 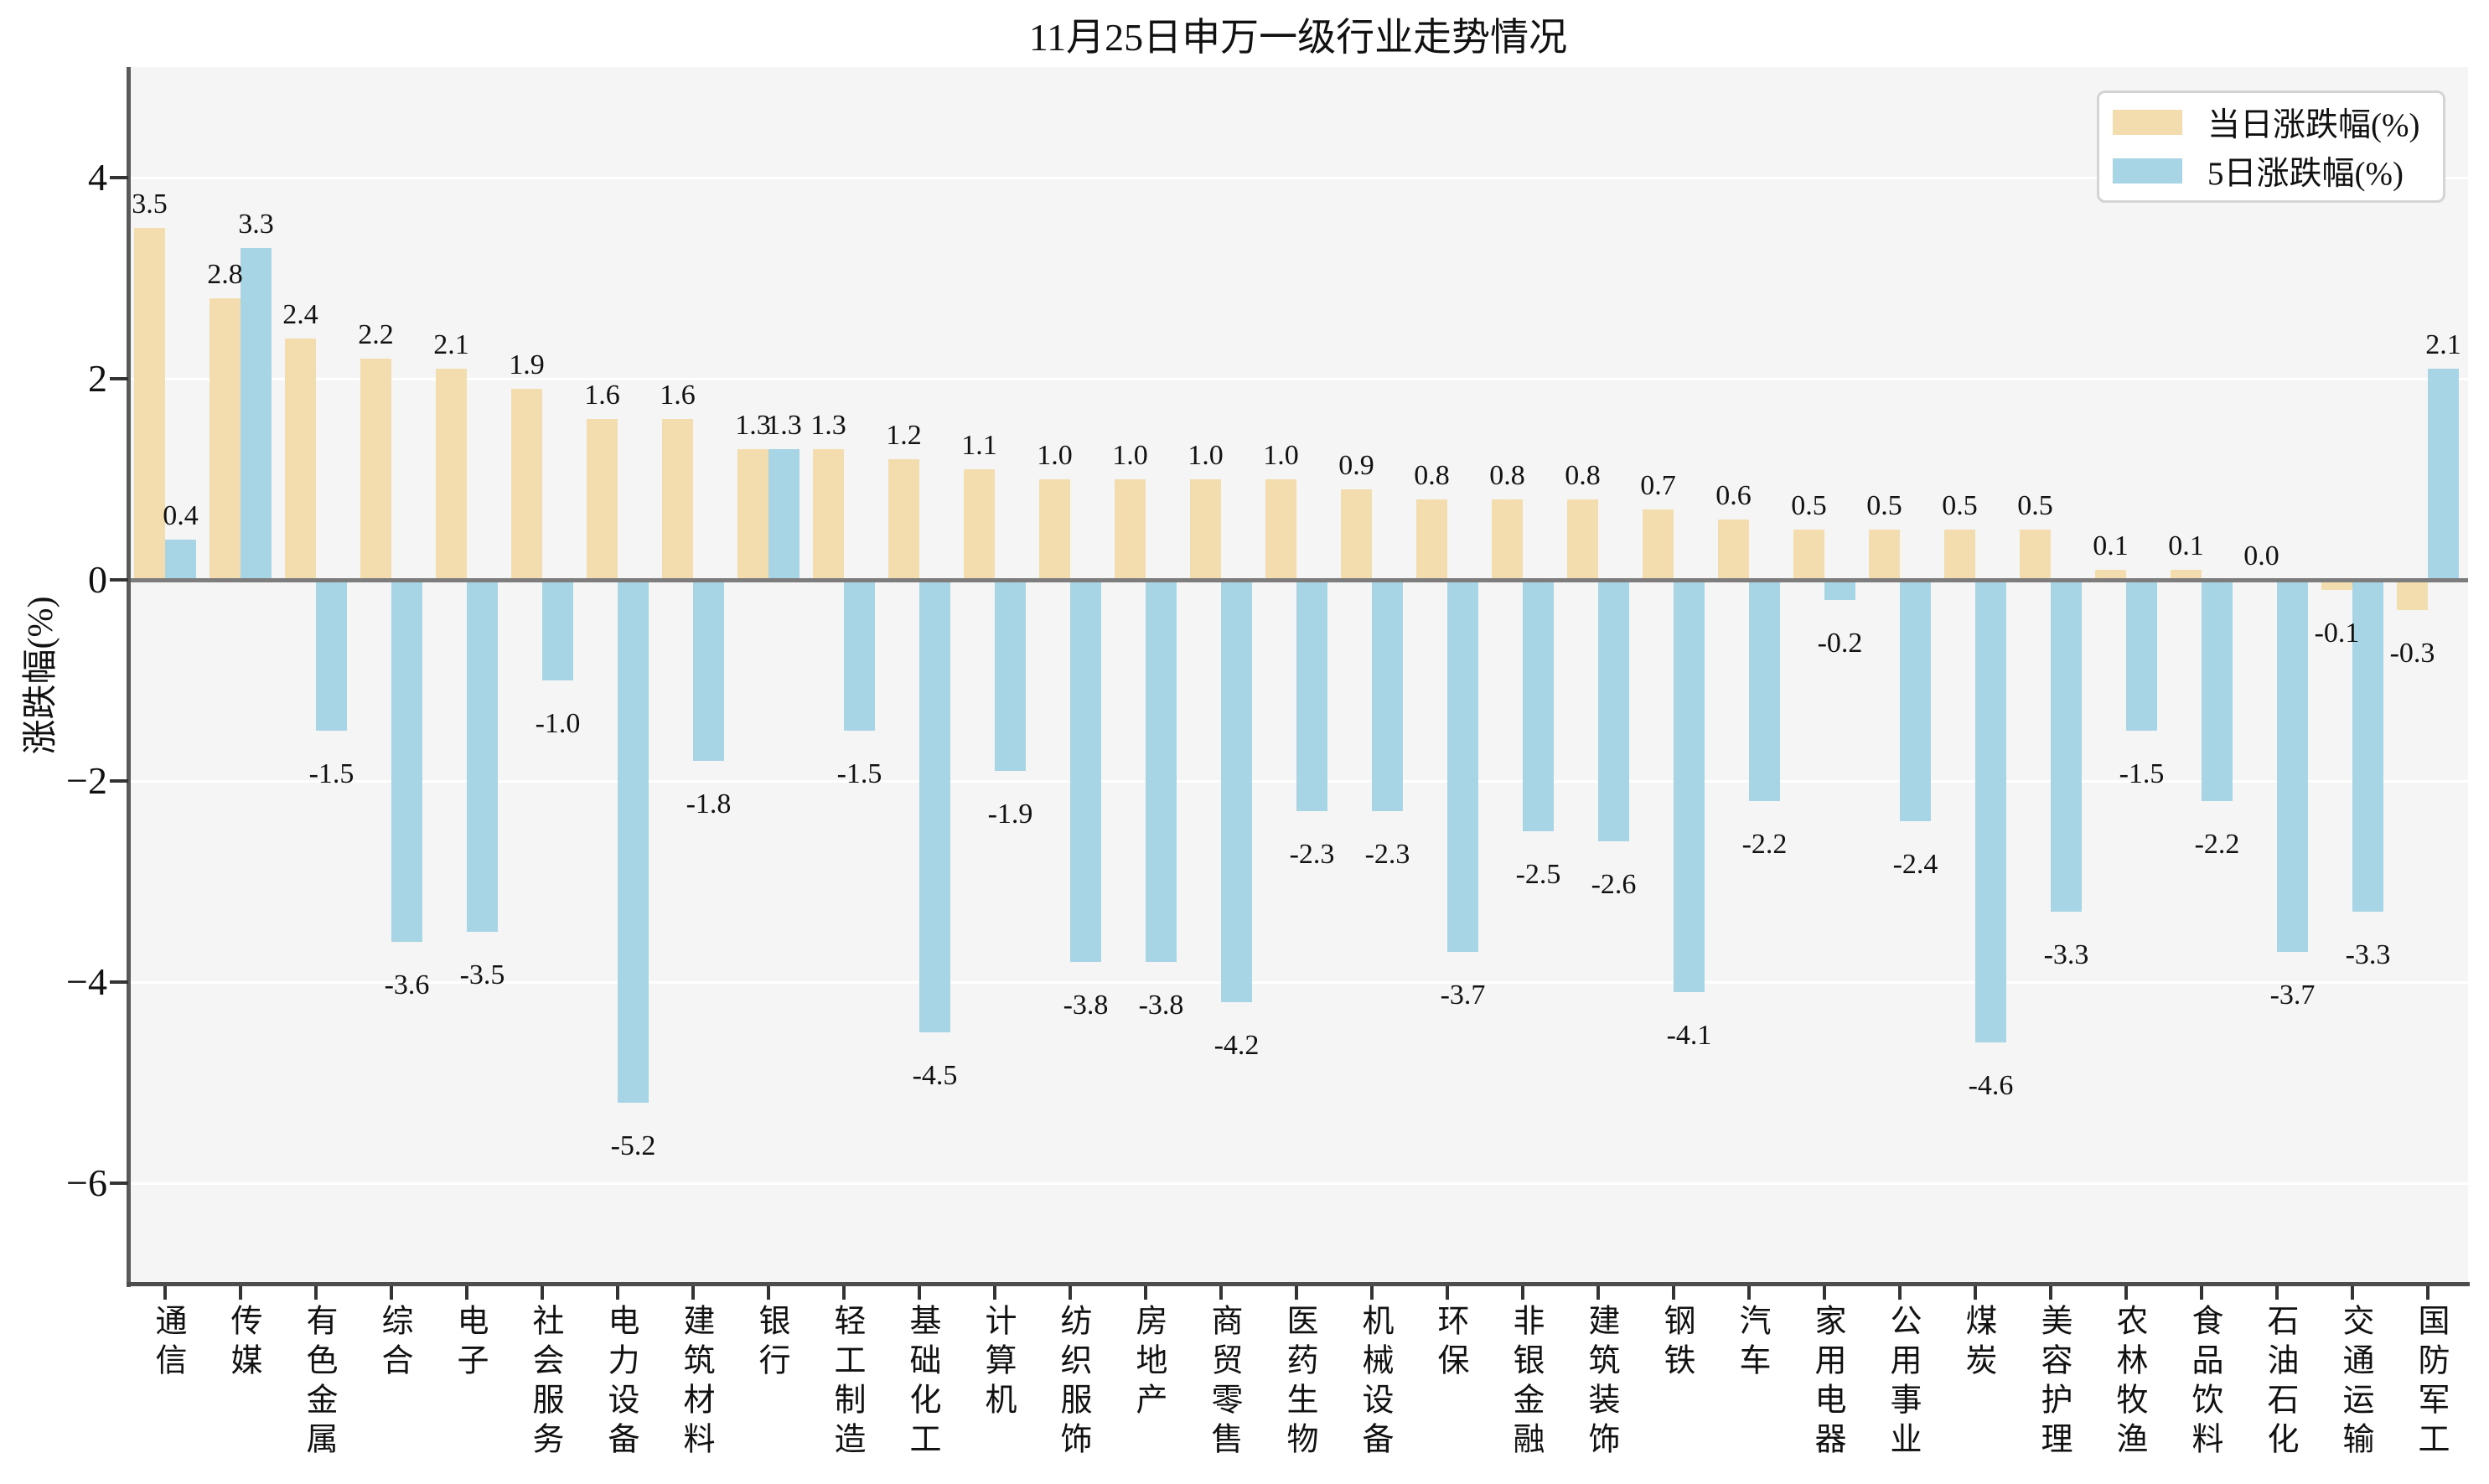 What do you see at coordinates (2128, 1382) in the screenshot?
I see `x-tick-label: 农林牧渔` at bounding box center [2128, 1382].